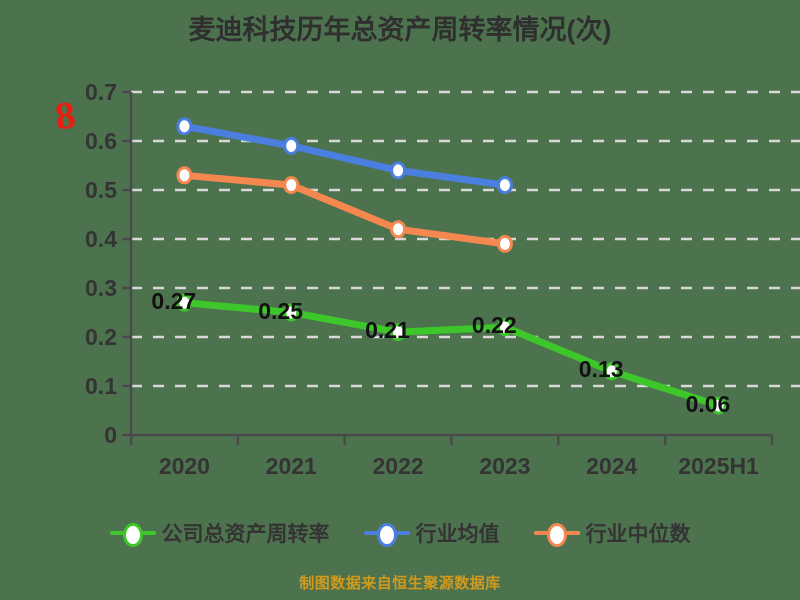  What do you see at coordinates (387, 330) in the screenshot?
I see `data-point-value-label: 0.21` at bounding box center [387, 330].